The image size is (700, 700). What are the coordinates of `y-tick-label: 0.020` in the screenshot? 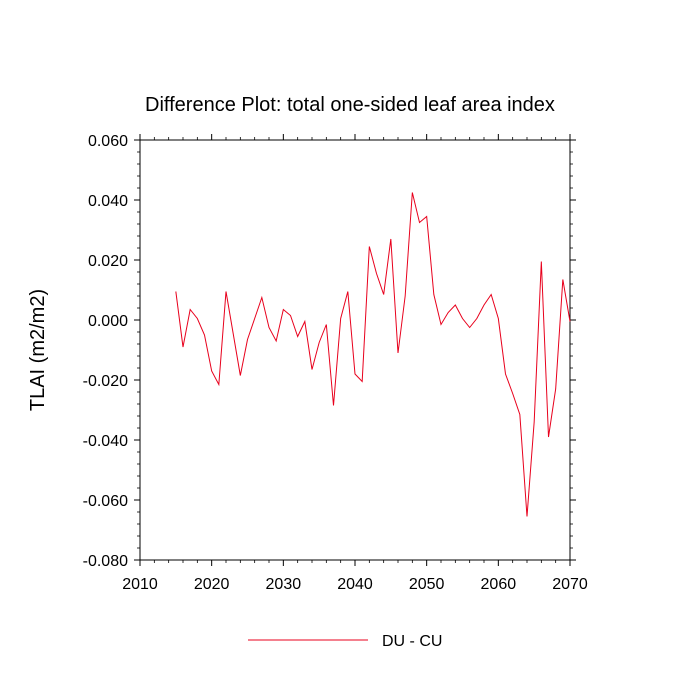 It's located at (108, 261).